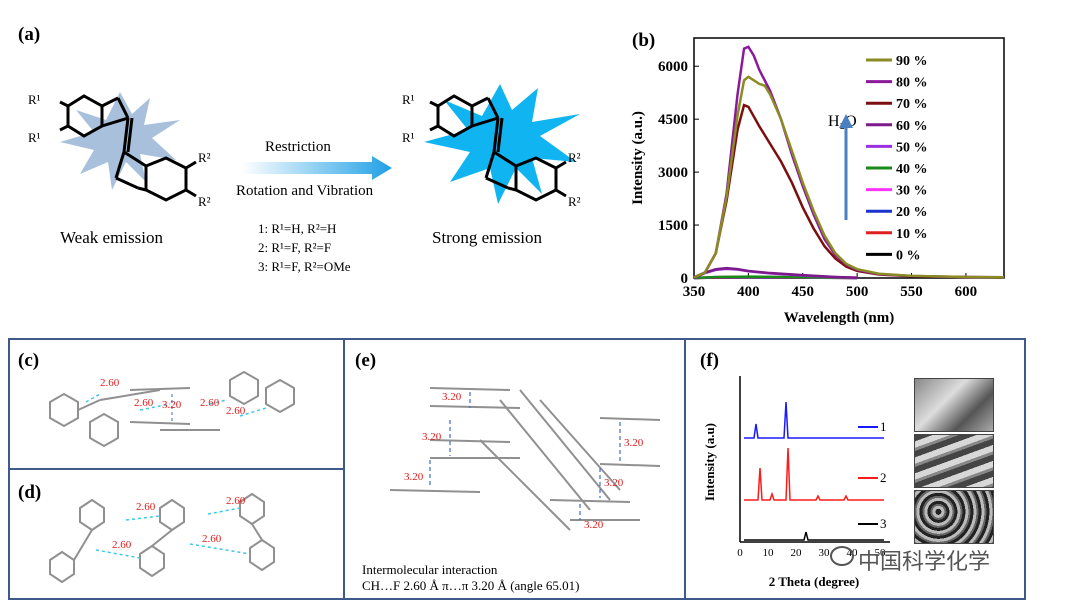  Describe the element at coordinates (709, 360) in the screenshot. I see `panel-f-label: (f)` at that location.